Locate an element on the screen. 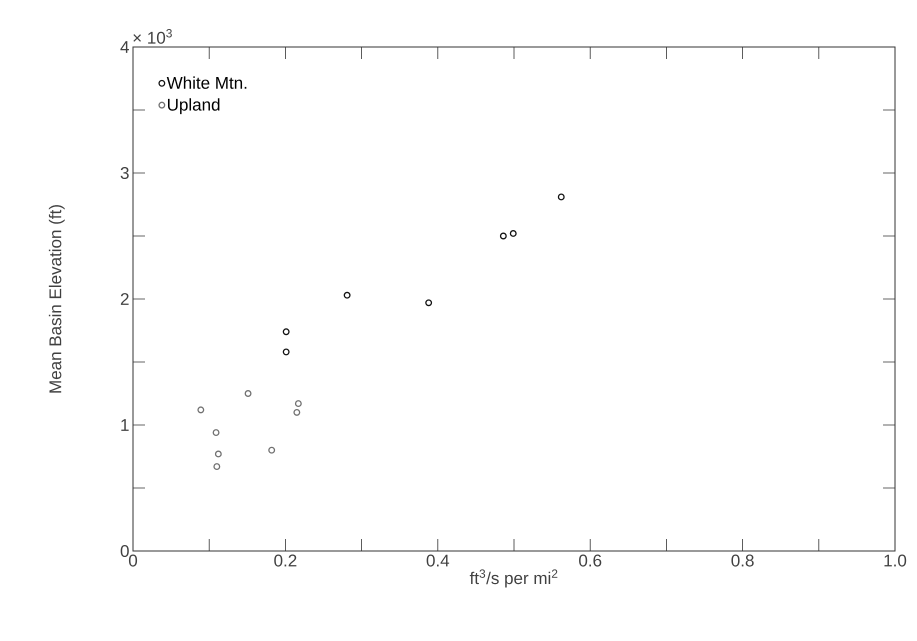  legend-label: Upland is located at coordinates (194, 106).